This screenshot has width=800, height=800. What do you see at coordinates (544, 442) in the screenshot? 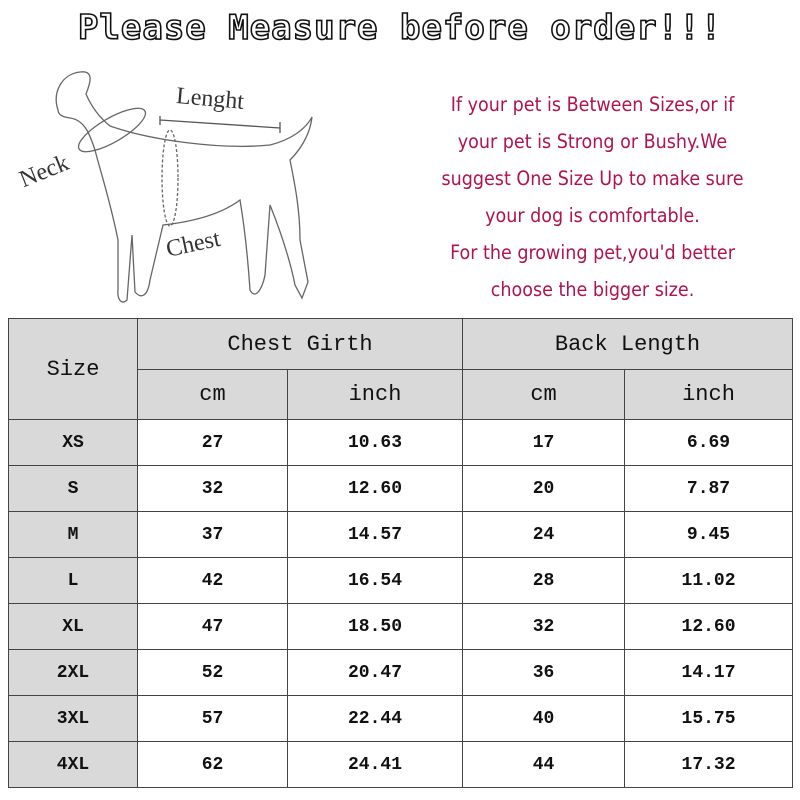
I see `value-cell: 17` at bounding box center [544, 442].